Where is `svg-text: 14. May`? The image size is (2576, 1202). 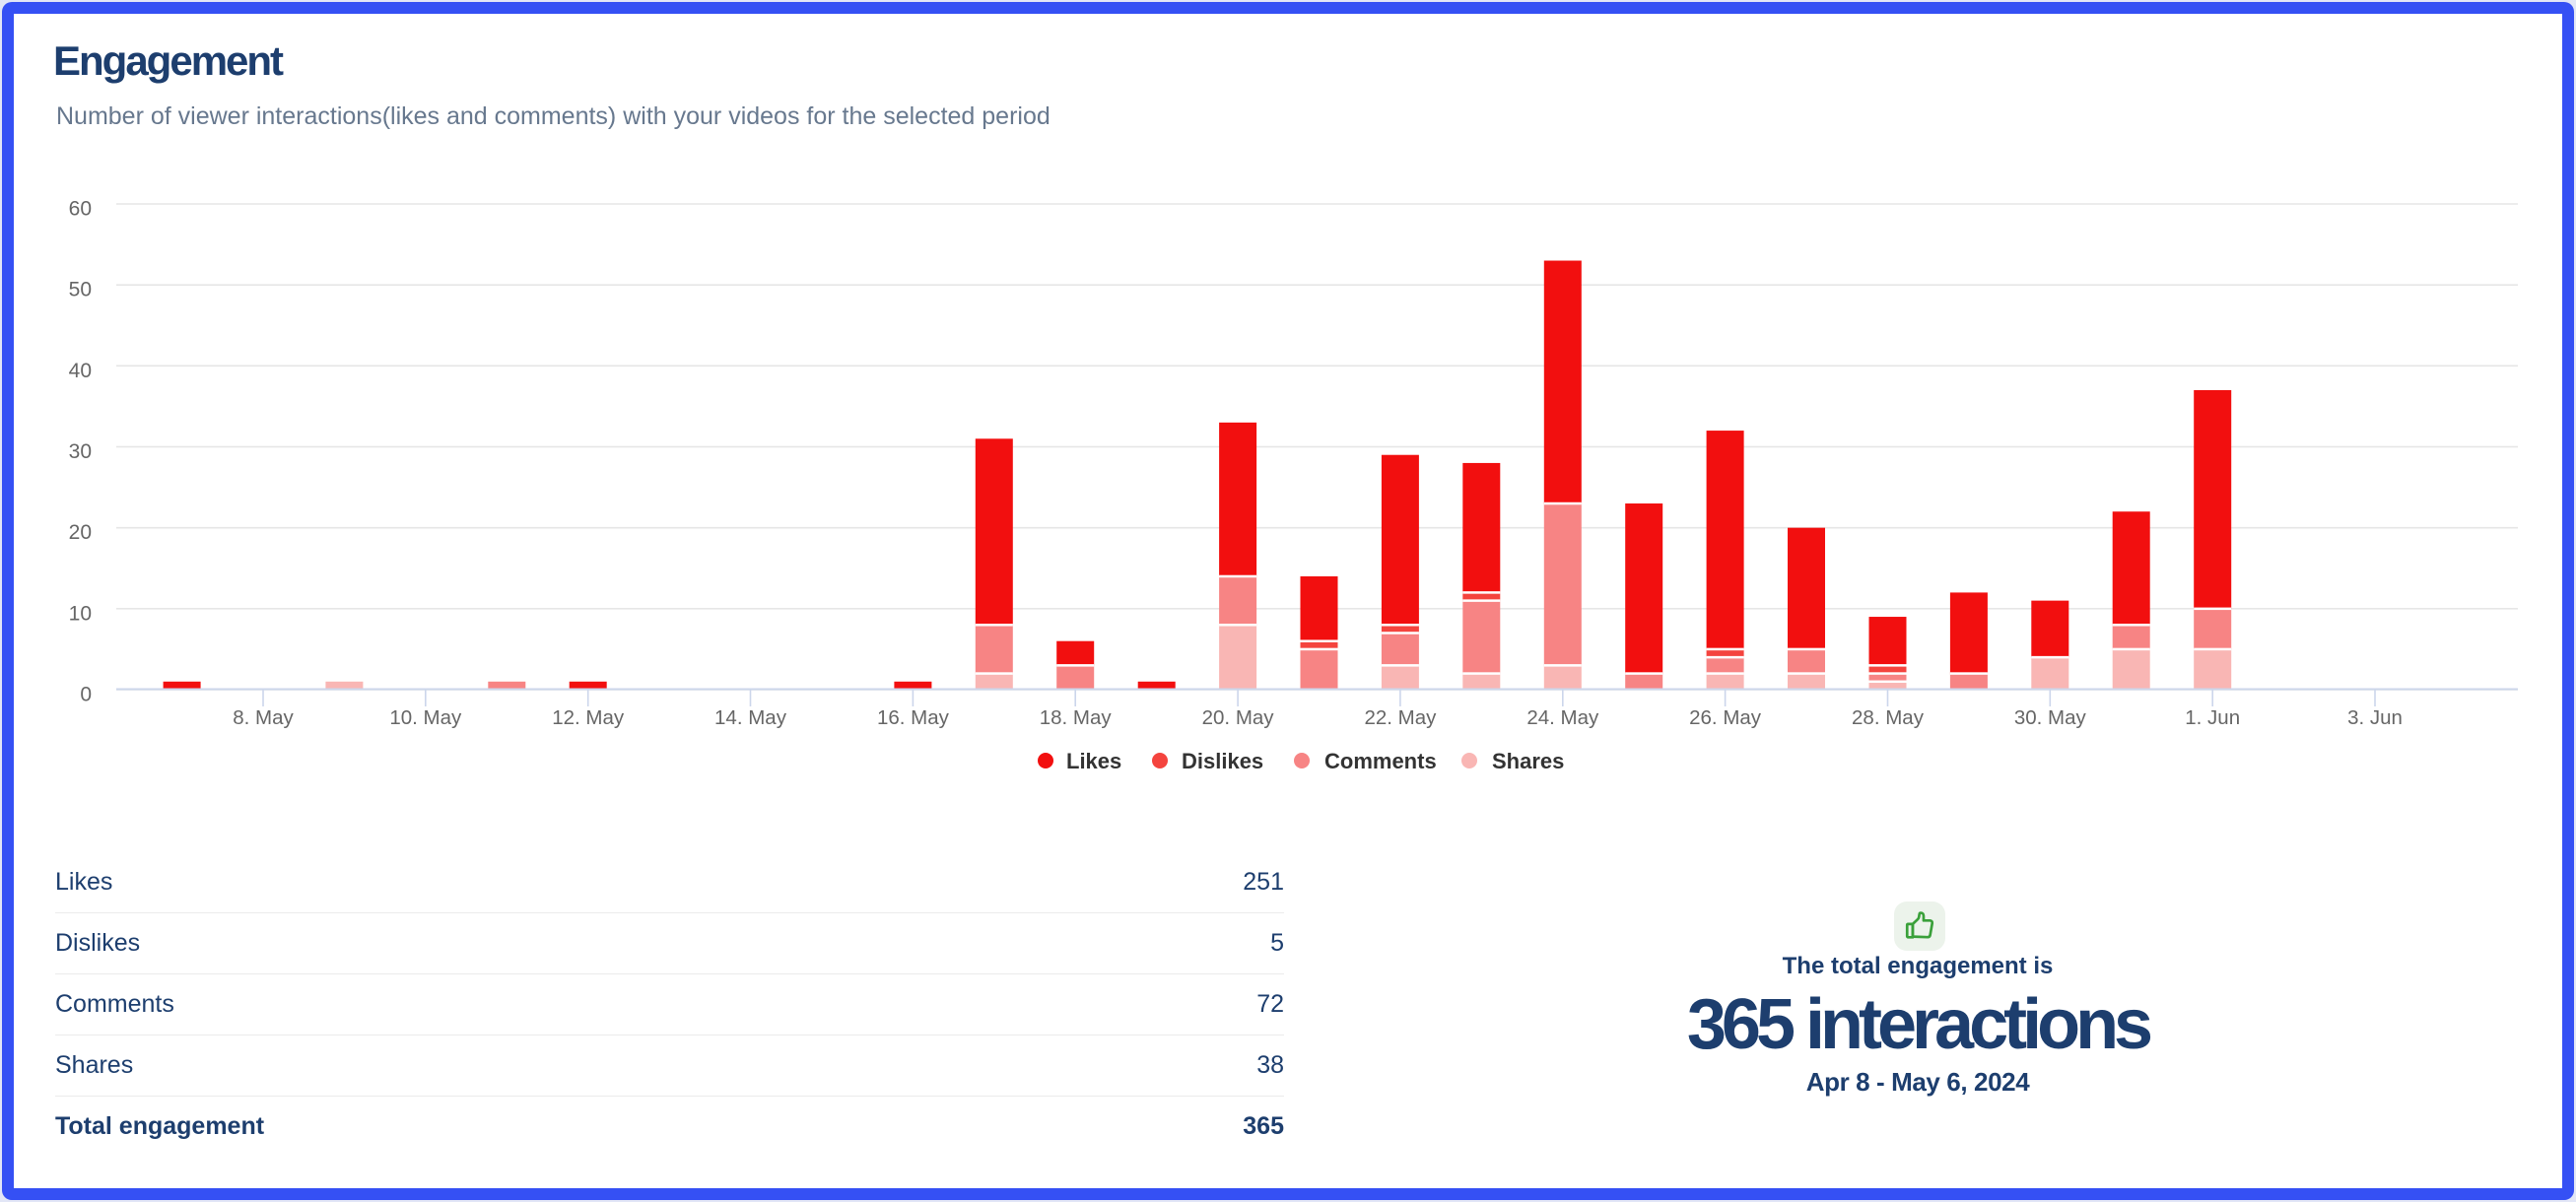 svg-text: 14. May is located at coordinates (750, 717).